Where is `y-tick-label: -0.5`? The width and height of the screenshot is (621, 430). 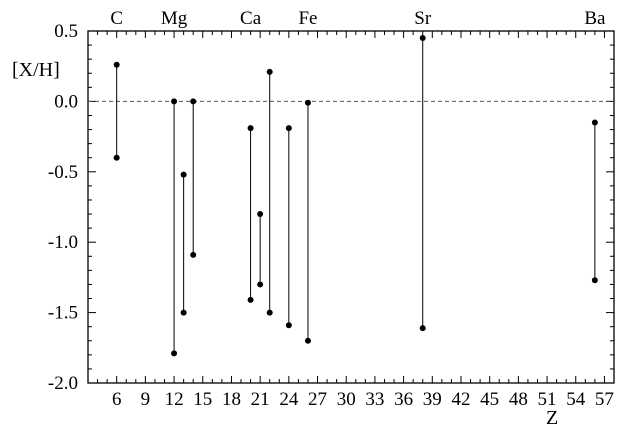
y-tick-label: -0.5 is located at coordinates (63, 172).